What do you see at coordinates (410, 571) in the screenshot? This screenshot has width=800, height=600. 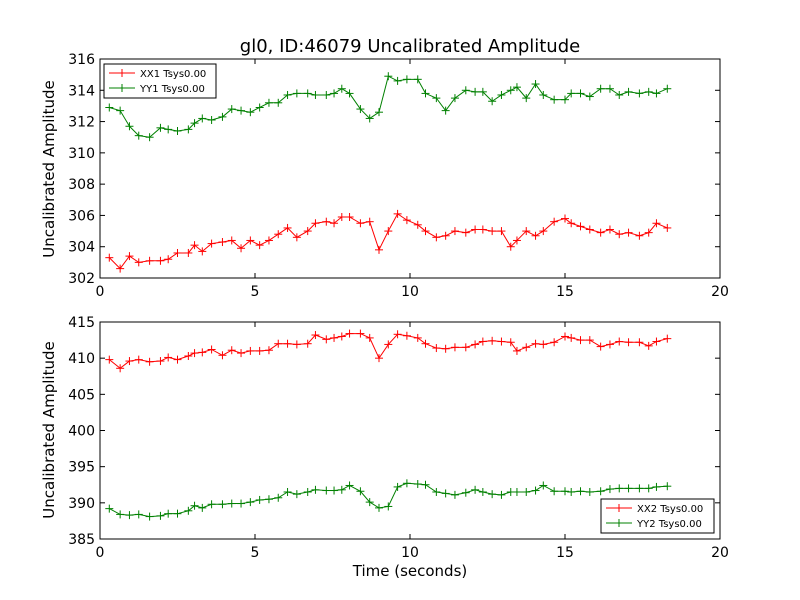 I see `bottom-subplot-xlabel: Time (seconds)` at bounding box center [410, 571].